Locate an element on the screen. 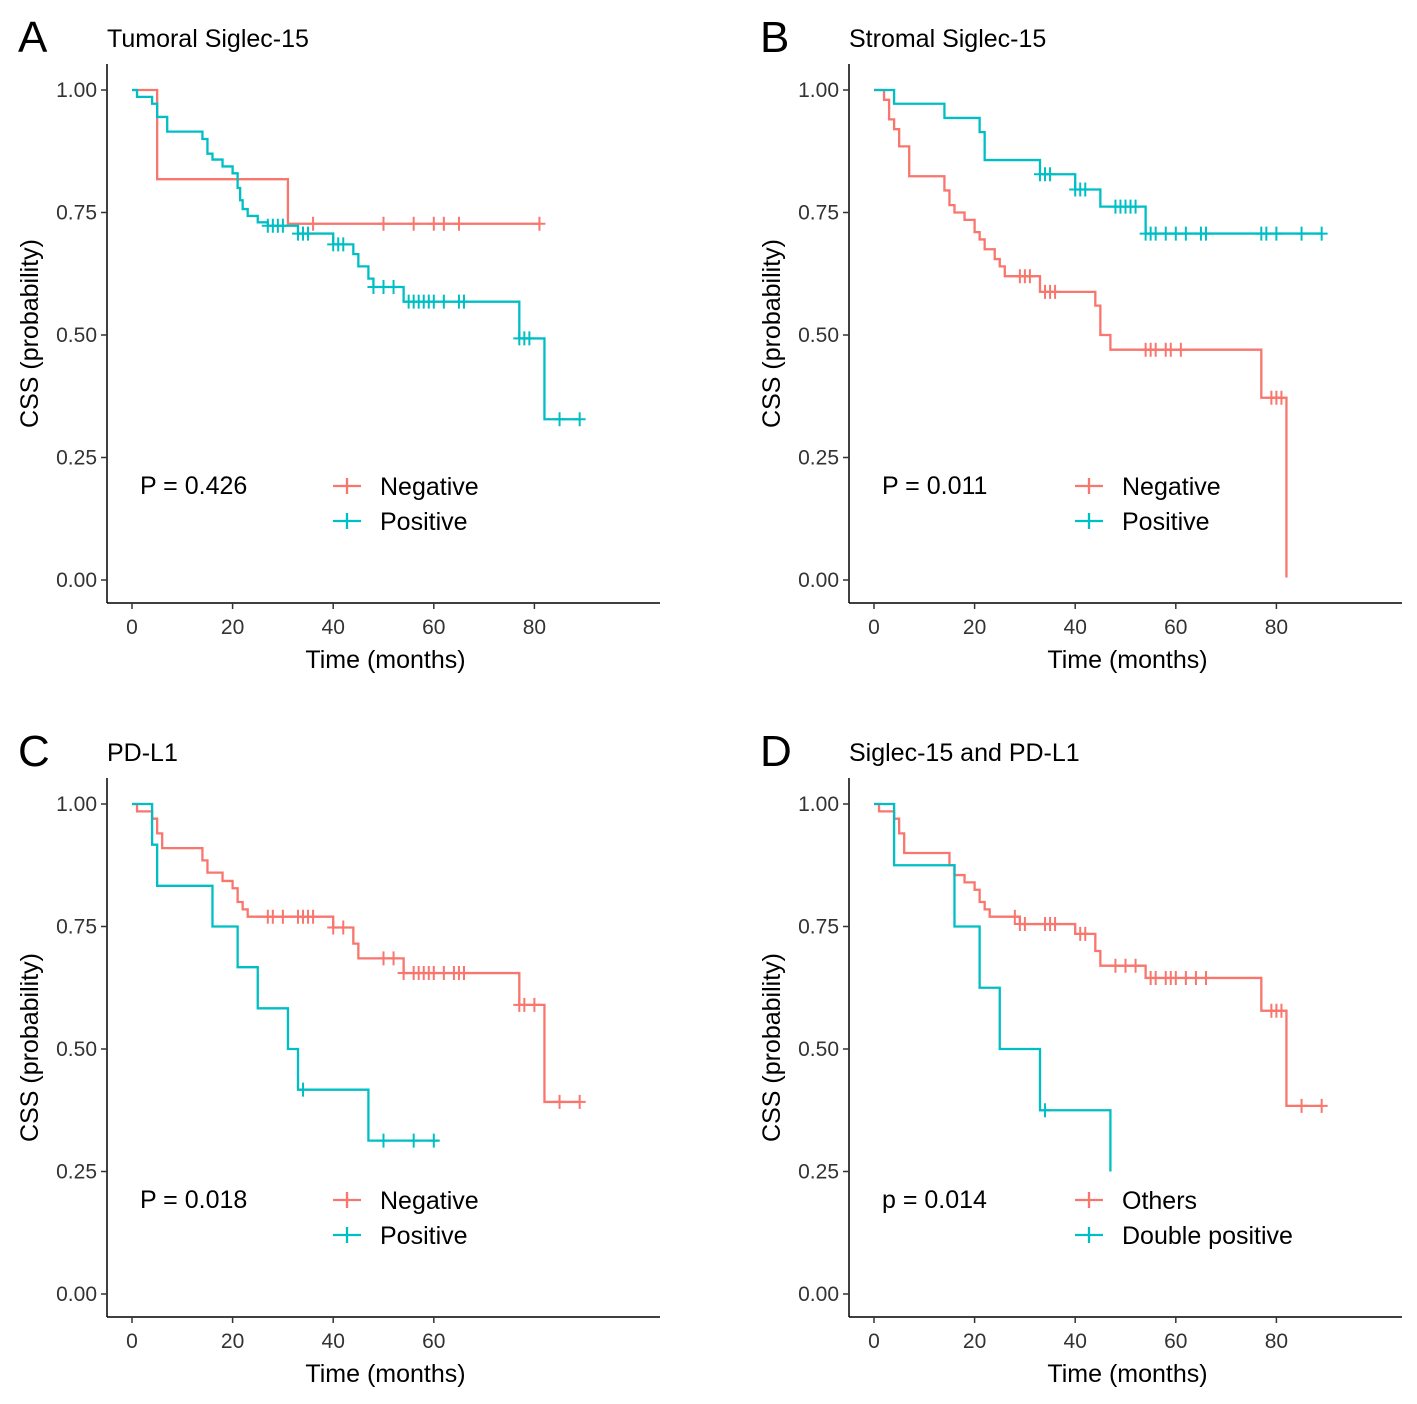 The width and height of the screenshot is (1417, 1404). p-value-label: P = 0.426 is located at coordinates (193, 486).